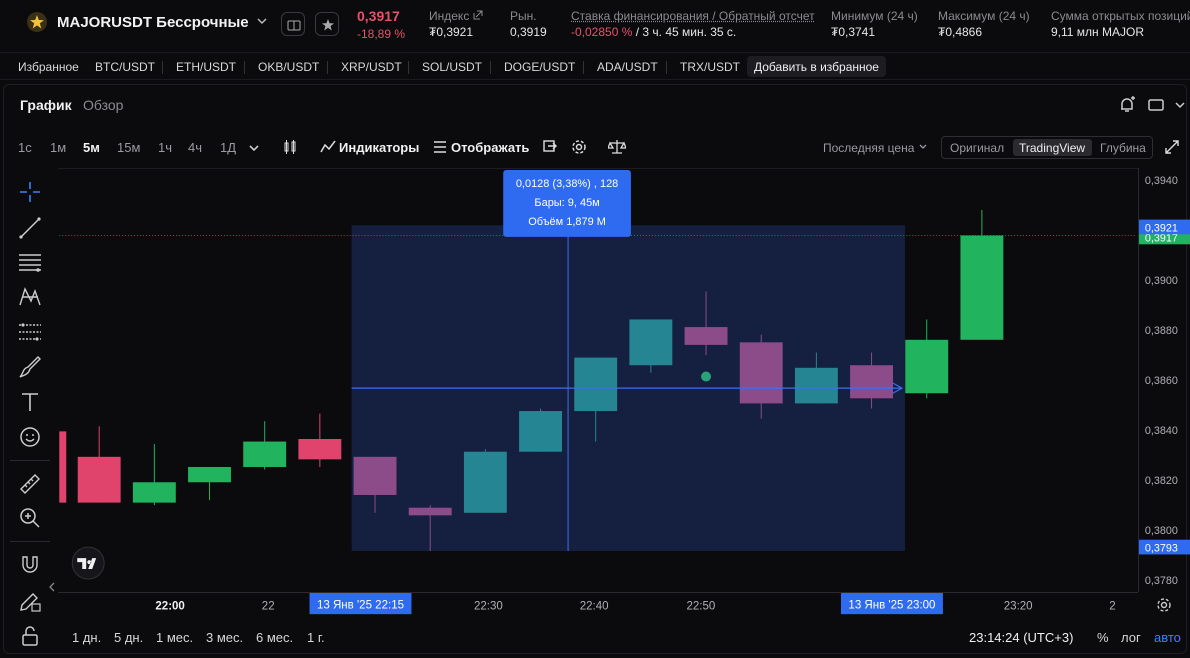 The height and width of the screenshot is (658, 1190). Describe the element at coordinates (360, 605) in the screenshot. I see `measure-start-time-tag-label: 13 Янв '25 22:15` at that location.